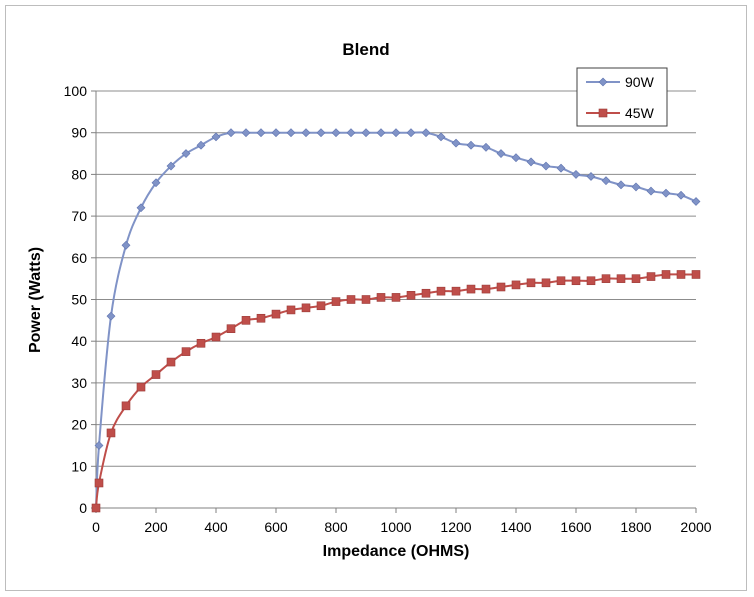  What do you see at coordinates (640, 113) in the screenshot?
I see `legend-label: 45W` at bounding box center [640, 113].